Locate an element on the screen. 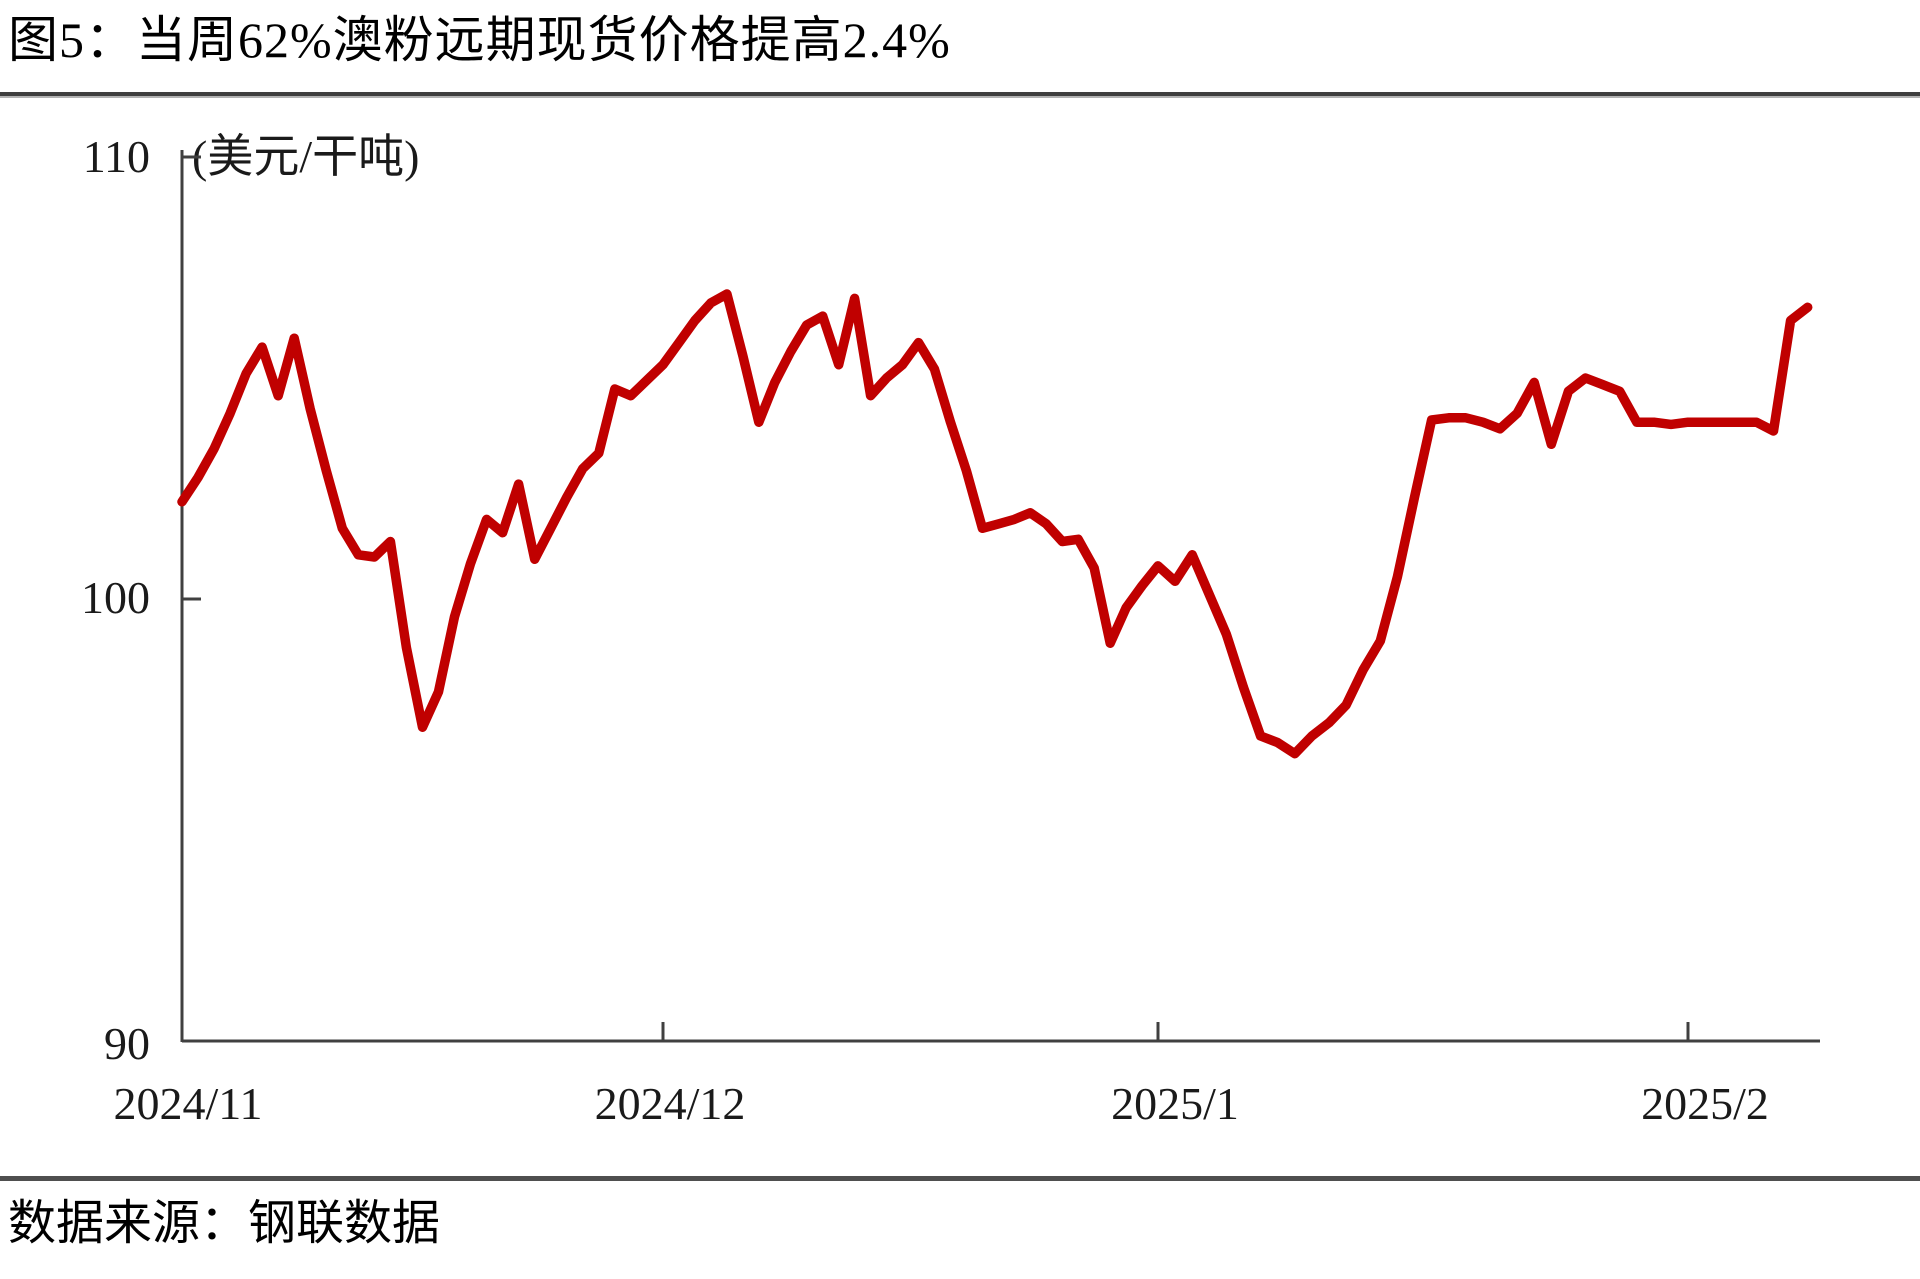  title-divider-dark is located at coordinates (960, 94).